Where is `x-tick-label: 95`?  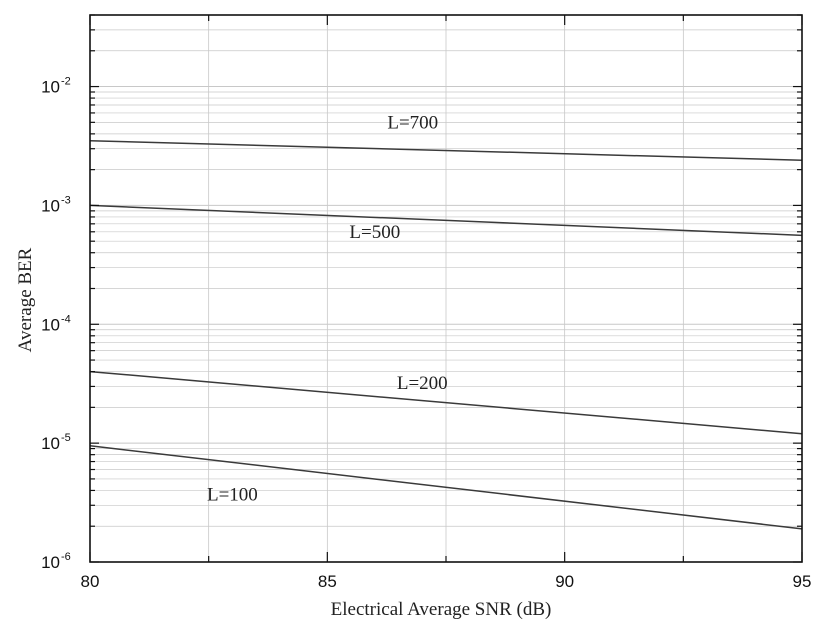 x-tick-label: 95 is located at coordinates (802, 581).